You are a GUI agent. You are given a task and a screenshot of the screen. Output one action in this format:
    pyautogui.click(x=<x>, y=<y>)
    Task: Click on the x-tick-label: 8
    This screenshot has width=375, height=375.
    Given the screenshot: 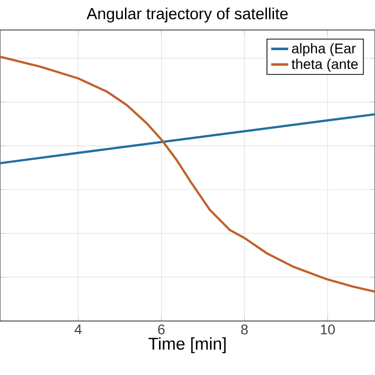 What is the action you would take?
    pyautogui.click(x=244, y=329)
    